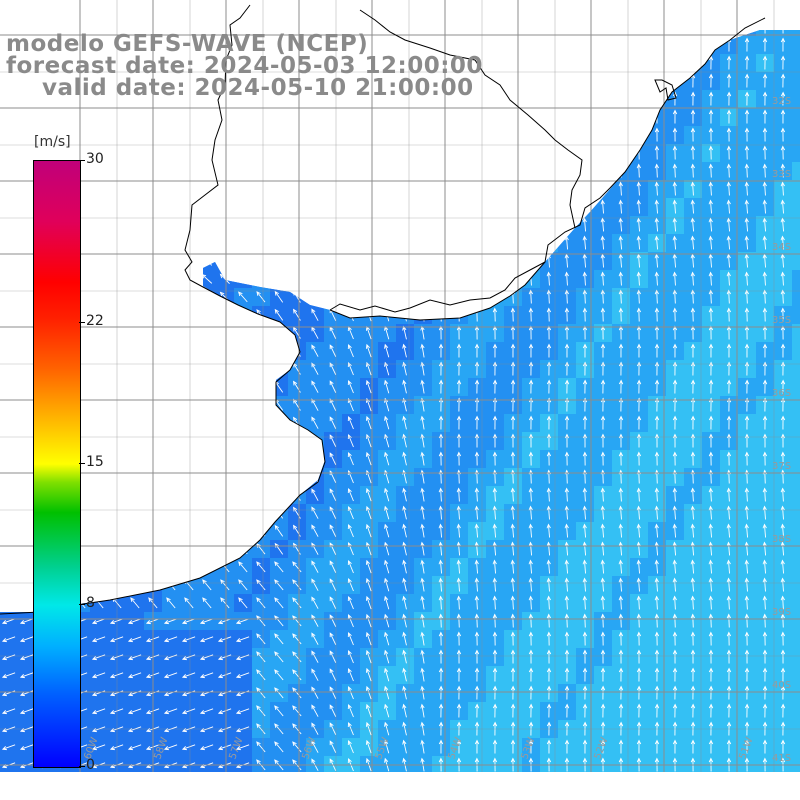  Describe the element at coordinates (781, 393) in the screenshot. I see `latitude-label: 36S` at that location.